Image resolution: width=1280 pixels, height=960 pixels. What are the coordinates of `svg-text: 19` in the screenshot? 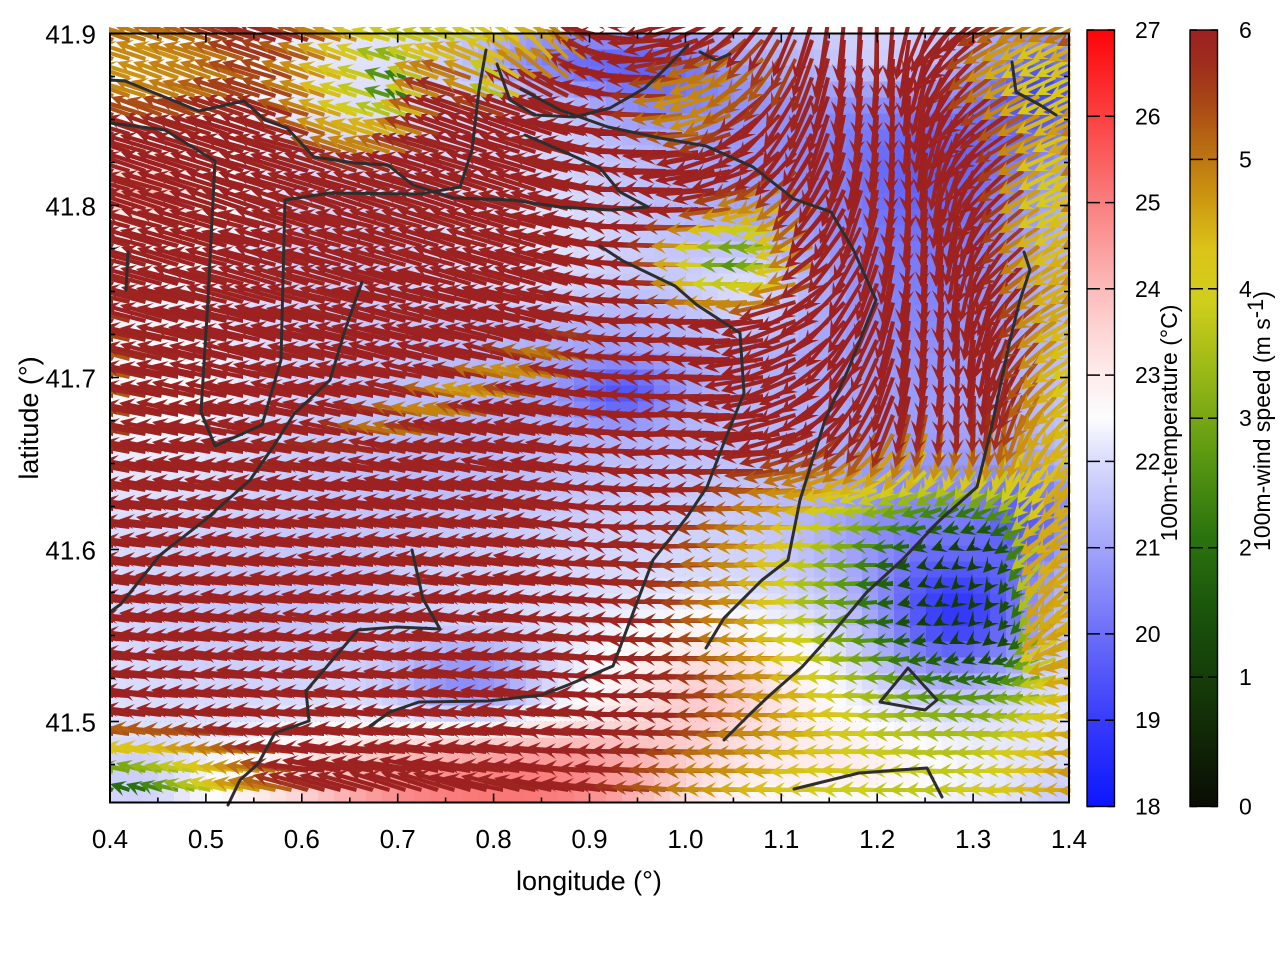 It's located at (1148, 720).